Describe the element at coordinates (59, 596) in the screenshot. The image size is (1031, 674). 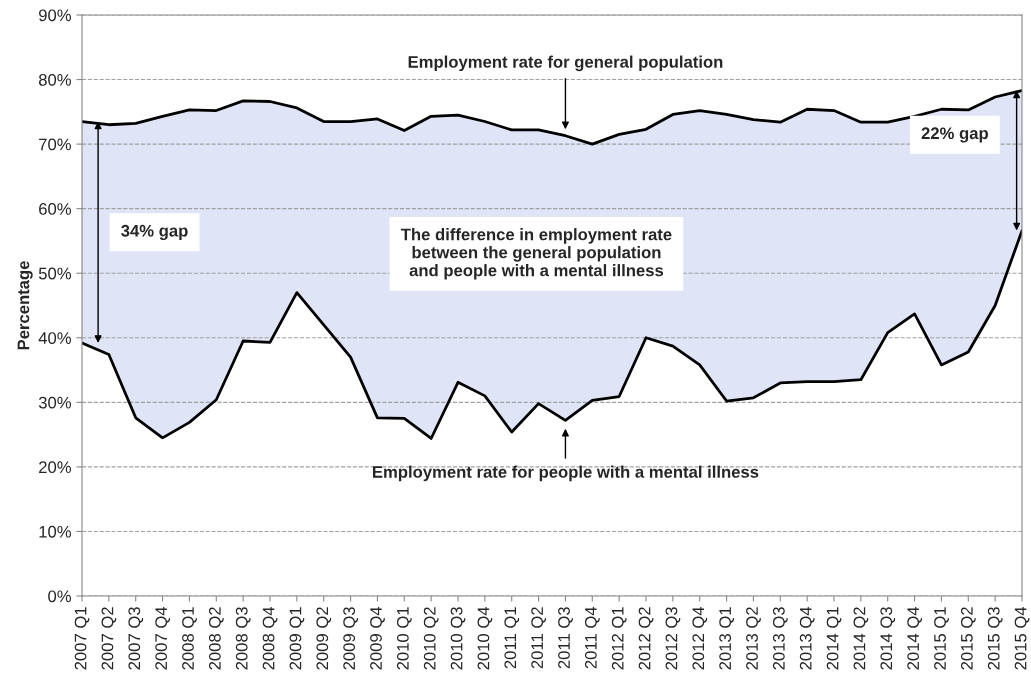
I see `y-tick-label: 0%` at that location.